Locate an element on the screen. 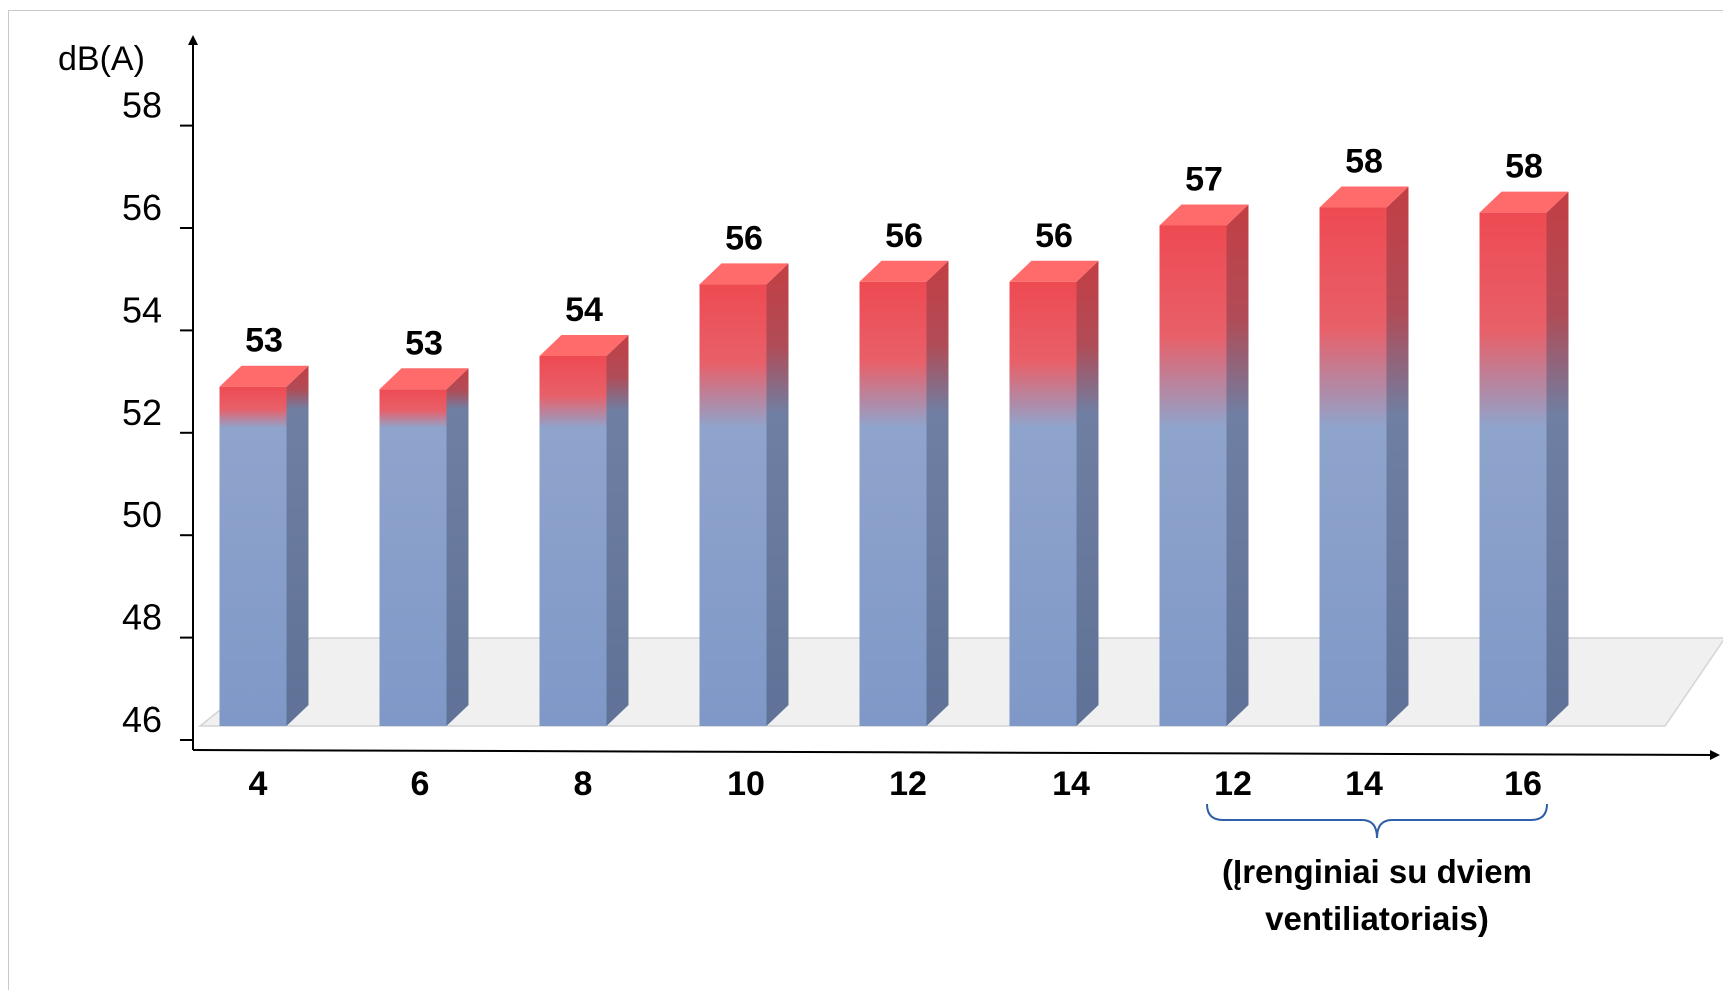 This screenshot has height=990, width=1723. y-tick-label: 54 is located at coordinates (142, 309).